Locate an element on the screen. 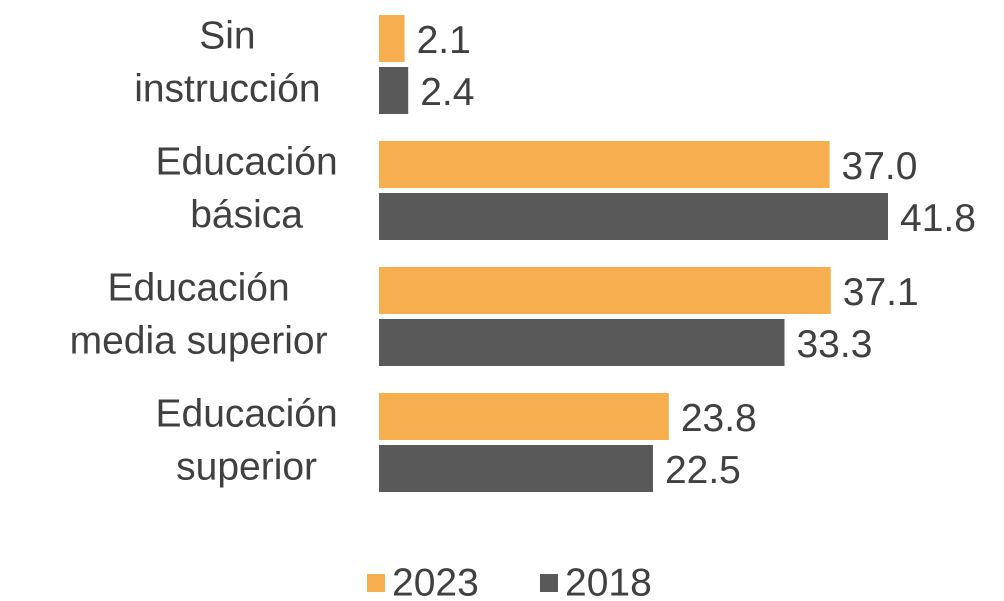  value-label: 2.1 is located at coordinates (444, 40).